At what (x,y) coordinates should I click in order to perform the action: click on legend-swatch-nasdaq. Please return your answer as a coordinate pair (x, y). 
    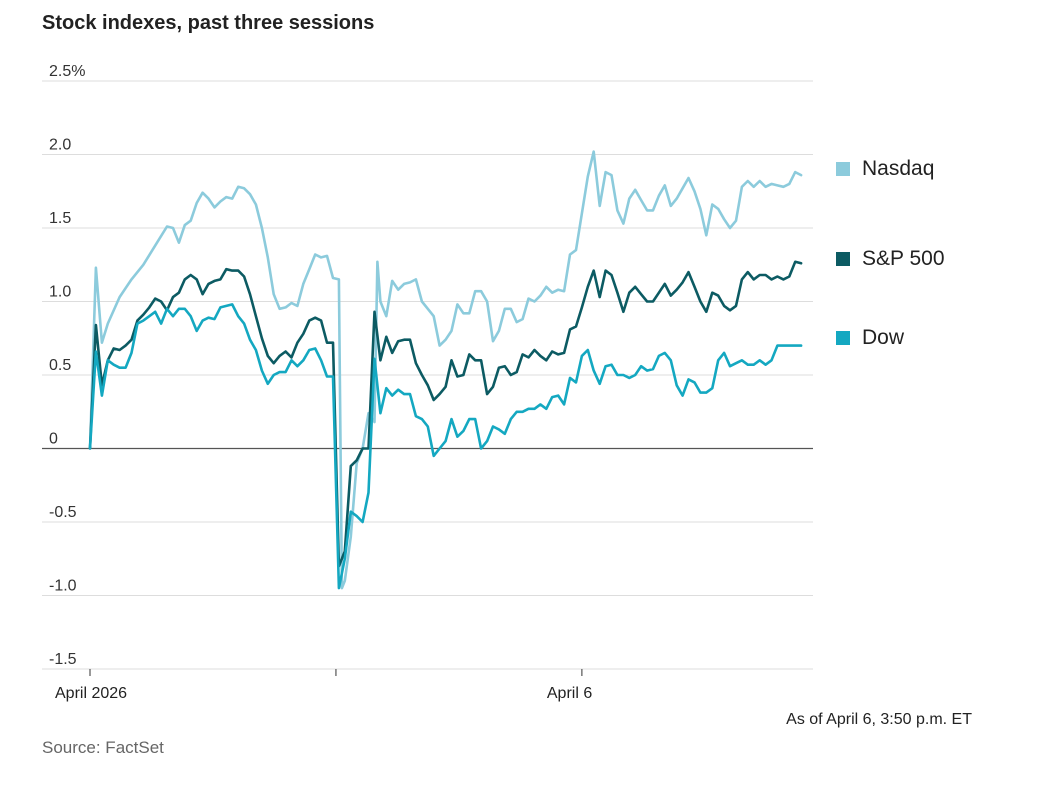
    Looking at the image, I should click on (843, 169).